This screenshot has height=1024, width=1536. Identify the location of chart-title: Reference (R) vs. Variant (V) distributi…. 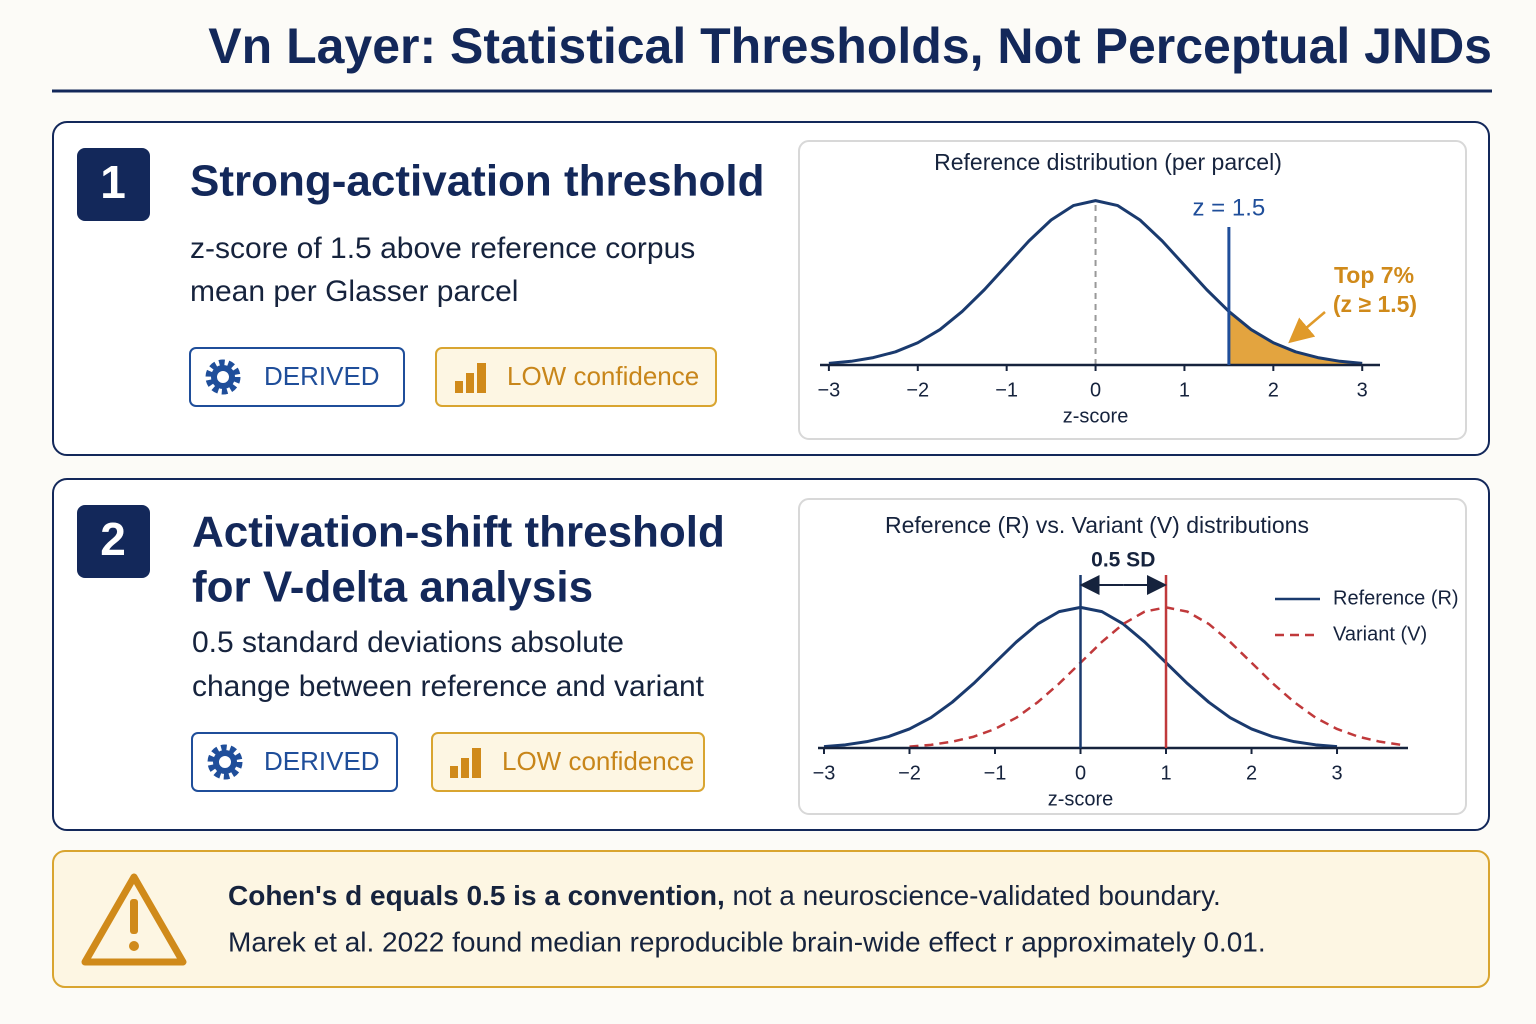
(1097, 525).